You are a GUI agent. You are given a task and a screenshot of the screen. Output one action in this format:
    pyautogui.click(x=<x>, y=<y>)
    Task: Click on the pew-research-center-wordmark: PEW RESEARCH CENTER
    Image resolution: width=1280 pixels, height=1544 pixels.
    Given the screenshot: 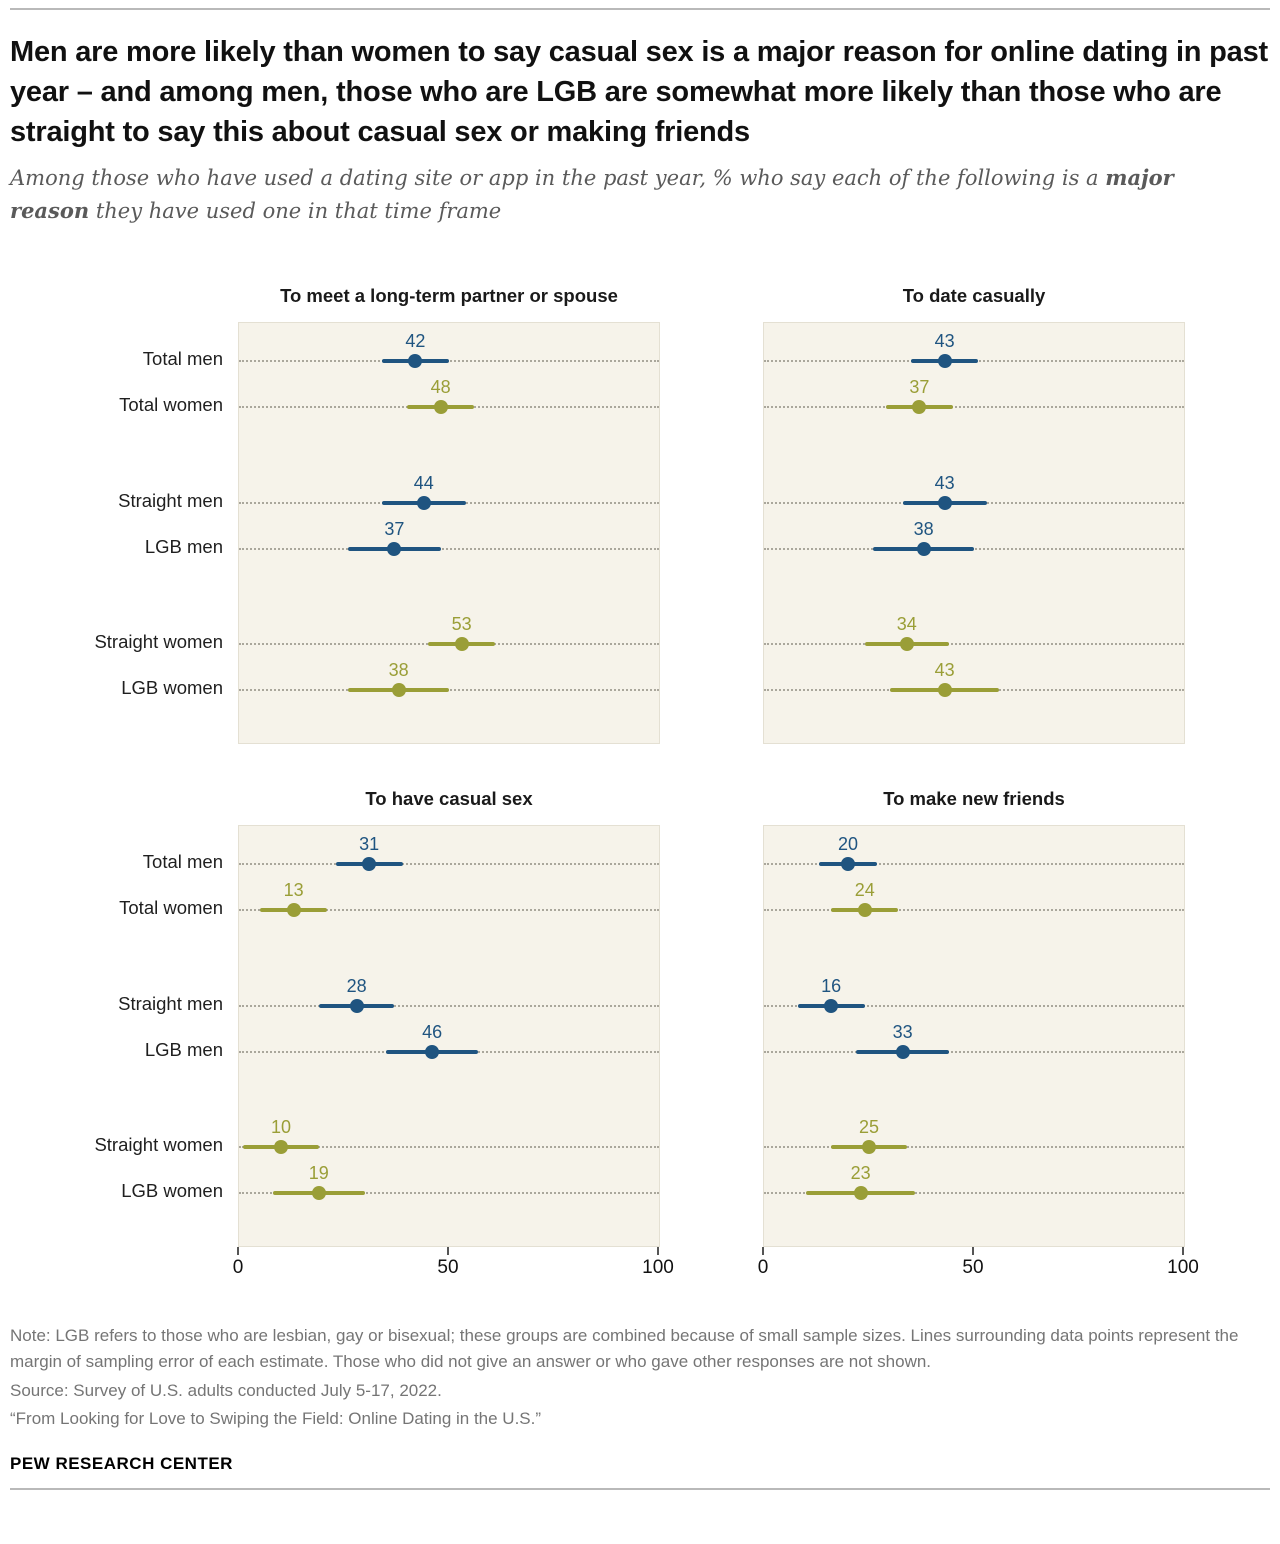 What is the action you would take?
    pyautogui.click(x=121, y=1464)
    